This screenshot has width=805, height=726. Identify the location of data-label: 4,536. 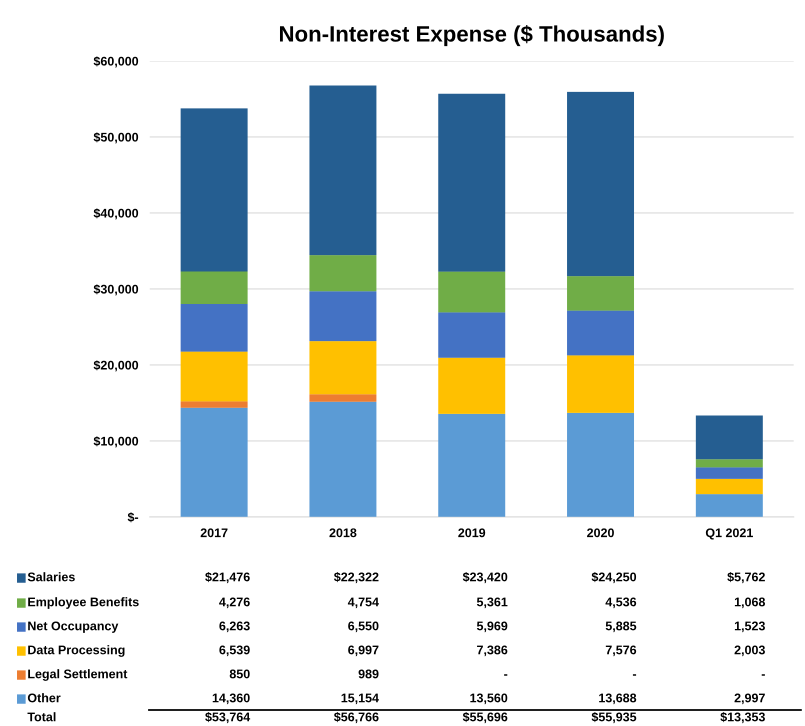
(621, 603).